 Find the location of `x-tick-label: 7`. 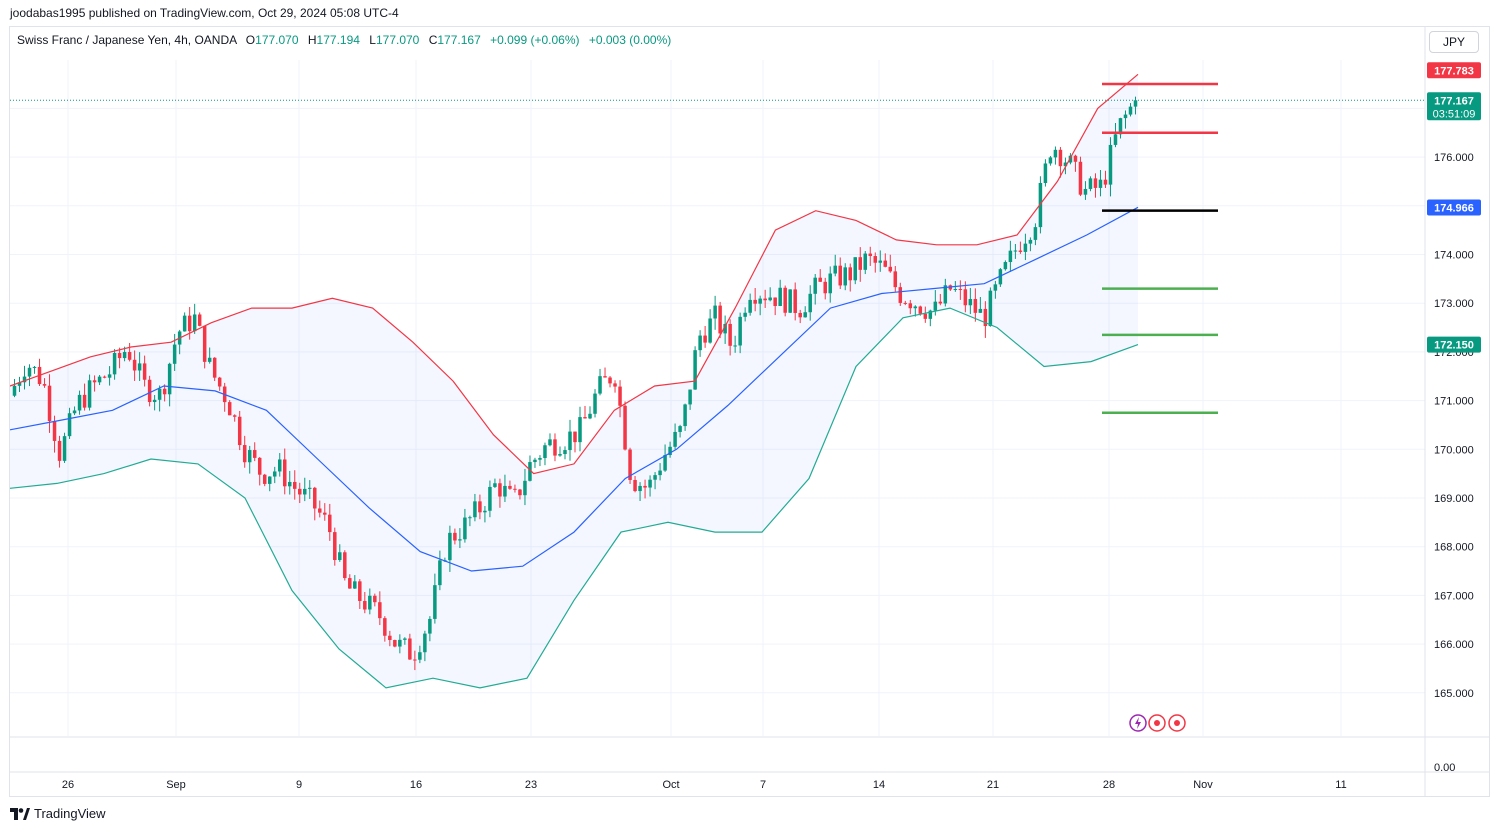

x-tick-label: 7 is located at coordinates (763, 785).